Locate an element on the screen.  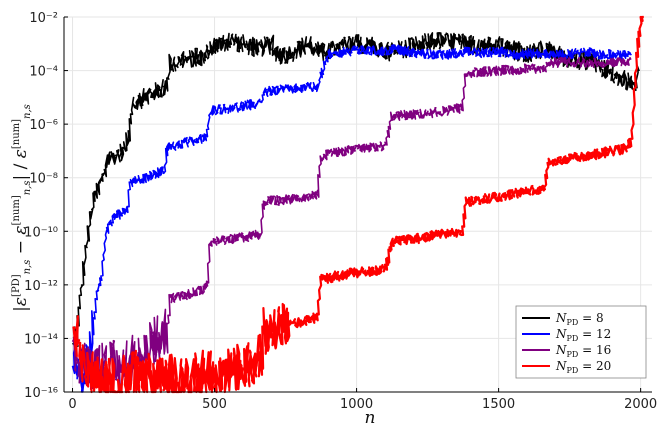
x-tick-label: 500 is located at coordinates (214, 404).